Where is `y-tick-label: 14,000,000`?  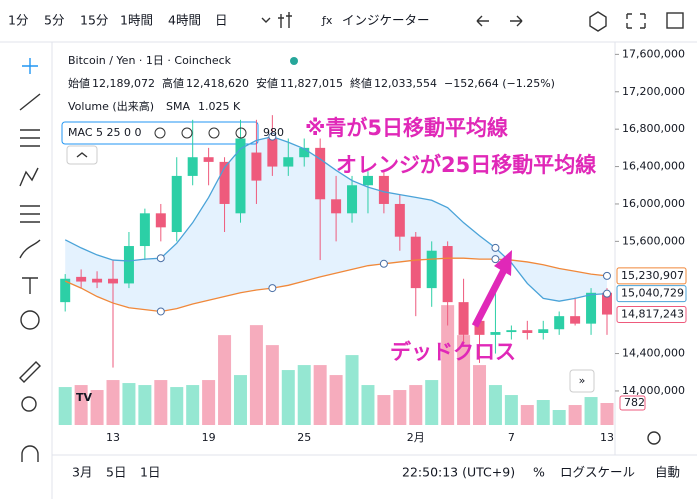 y-tick-label: 14,000,000 is located at coordinates (653, 390).